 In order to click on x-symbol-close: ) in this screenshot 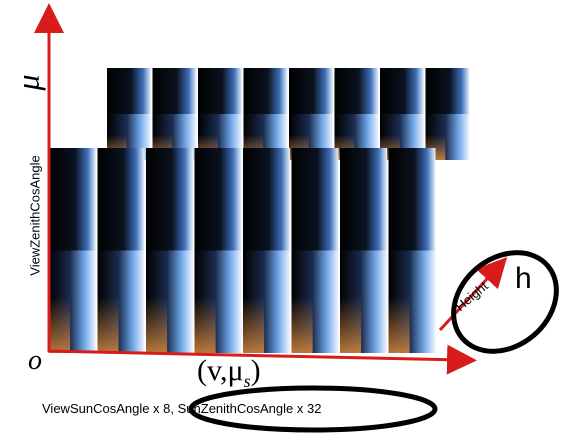, I will do `click(255, 370)`.